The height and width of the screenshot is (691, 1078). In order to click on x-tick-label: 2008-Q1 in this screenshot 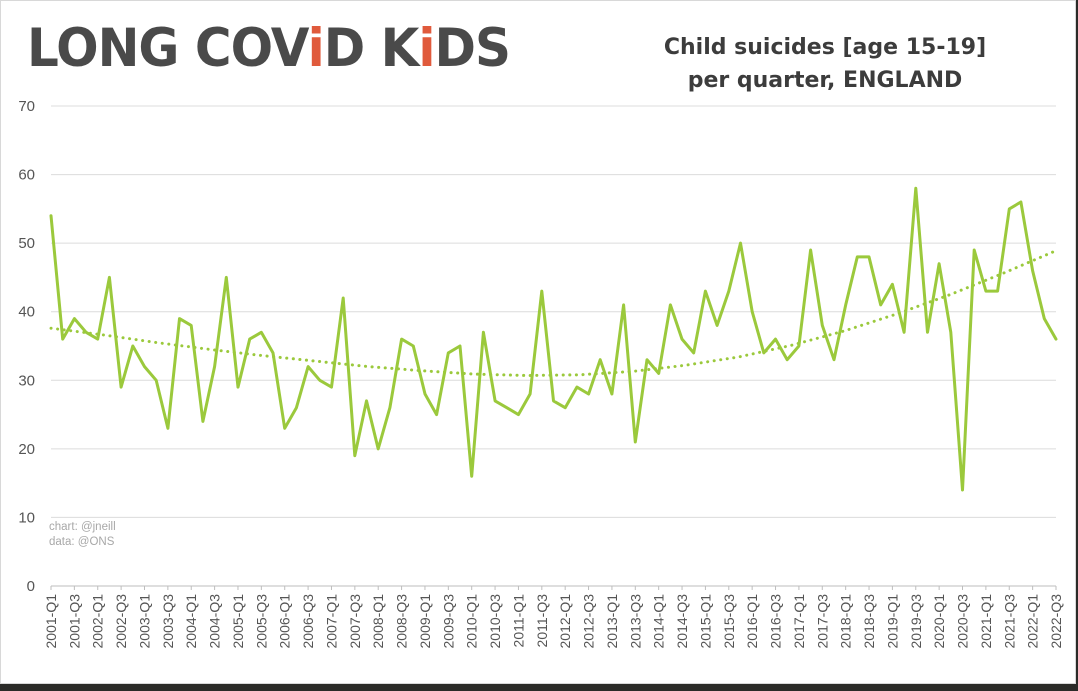, I will do `click(378, 621)`.